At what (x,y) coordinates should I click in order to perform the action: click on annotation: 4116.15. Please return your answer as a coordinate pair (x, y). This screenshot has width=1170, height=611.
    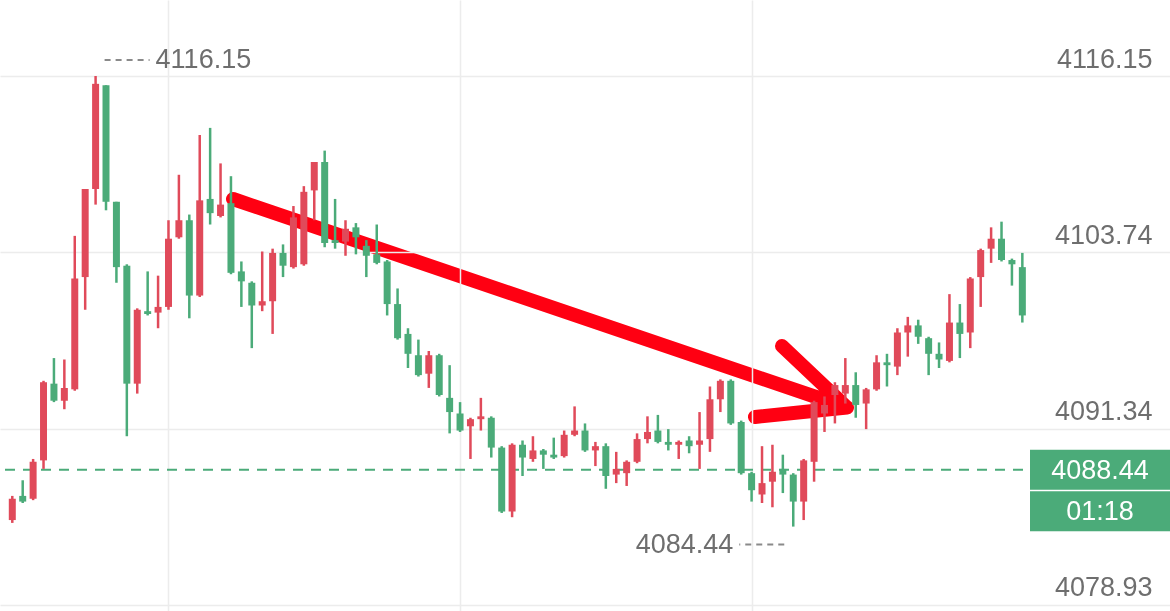
    Looking at the image, I should click on (203, 59).